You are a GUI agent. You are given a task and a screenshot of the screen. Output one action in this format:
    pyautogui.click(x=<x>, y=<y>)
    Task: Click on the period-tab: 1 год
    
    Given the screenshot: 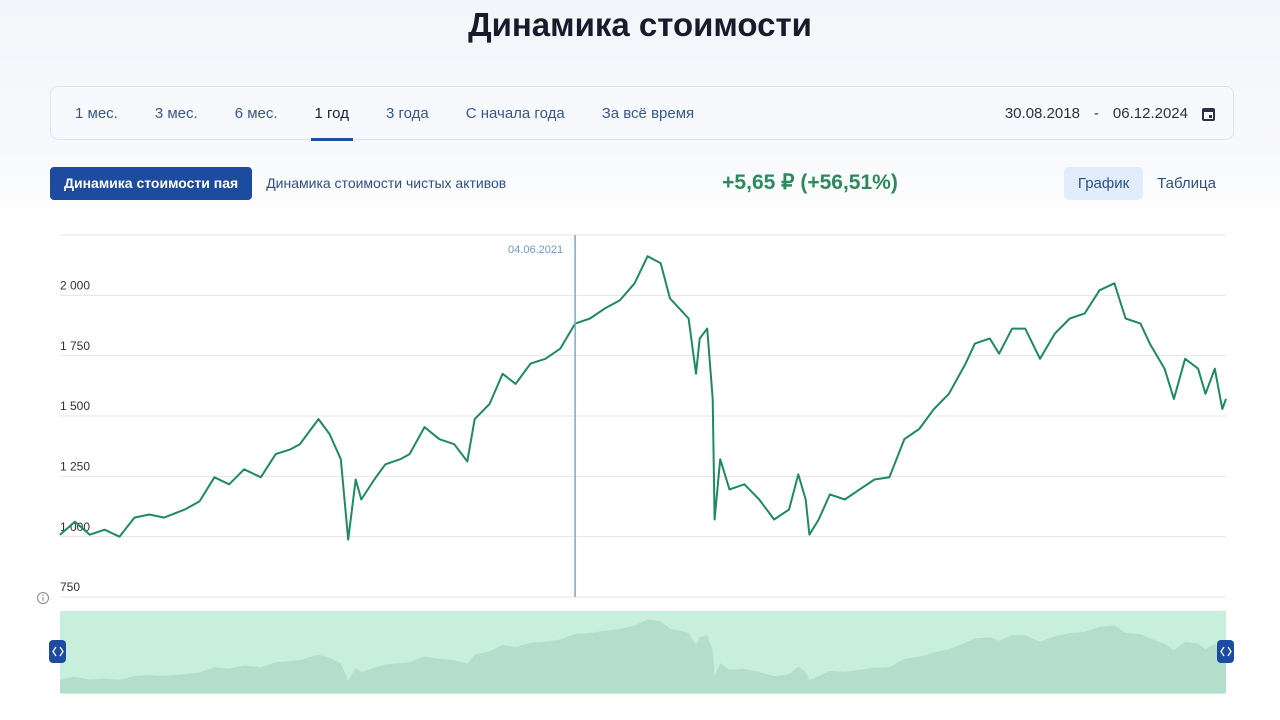 What is the action you would take?
    pyautogui.click(x=332, y=114)
    